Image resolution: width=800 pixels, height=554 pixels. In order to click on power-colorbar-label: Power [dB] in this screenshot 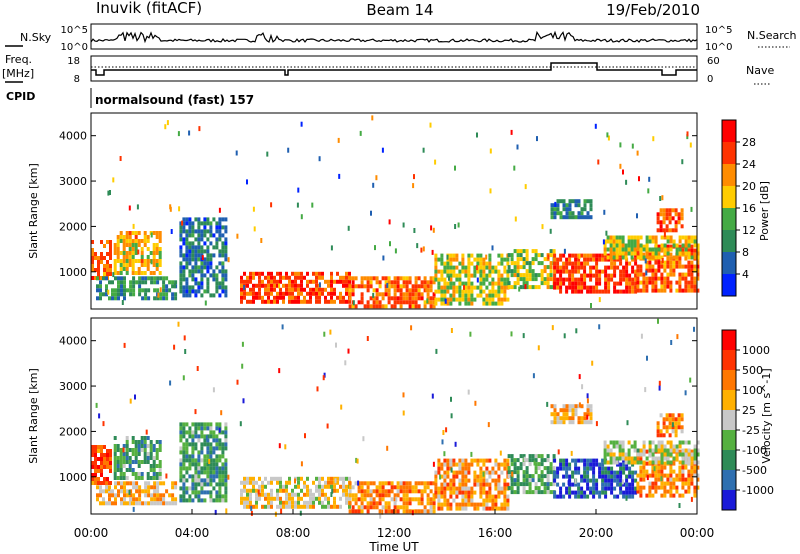, I will do `click(764, 211)`.